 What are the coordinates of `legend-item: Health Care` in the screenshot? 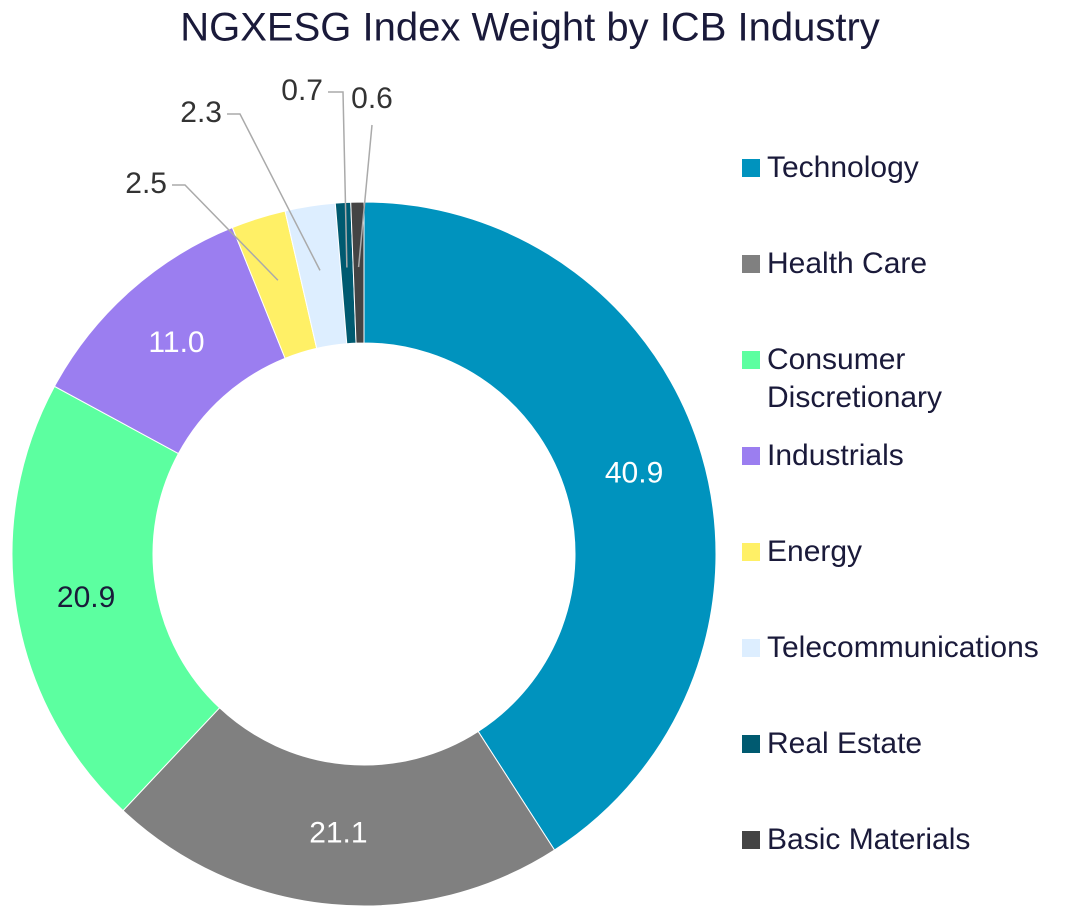 It's located at (910, 264).